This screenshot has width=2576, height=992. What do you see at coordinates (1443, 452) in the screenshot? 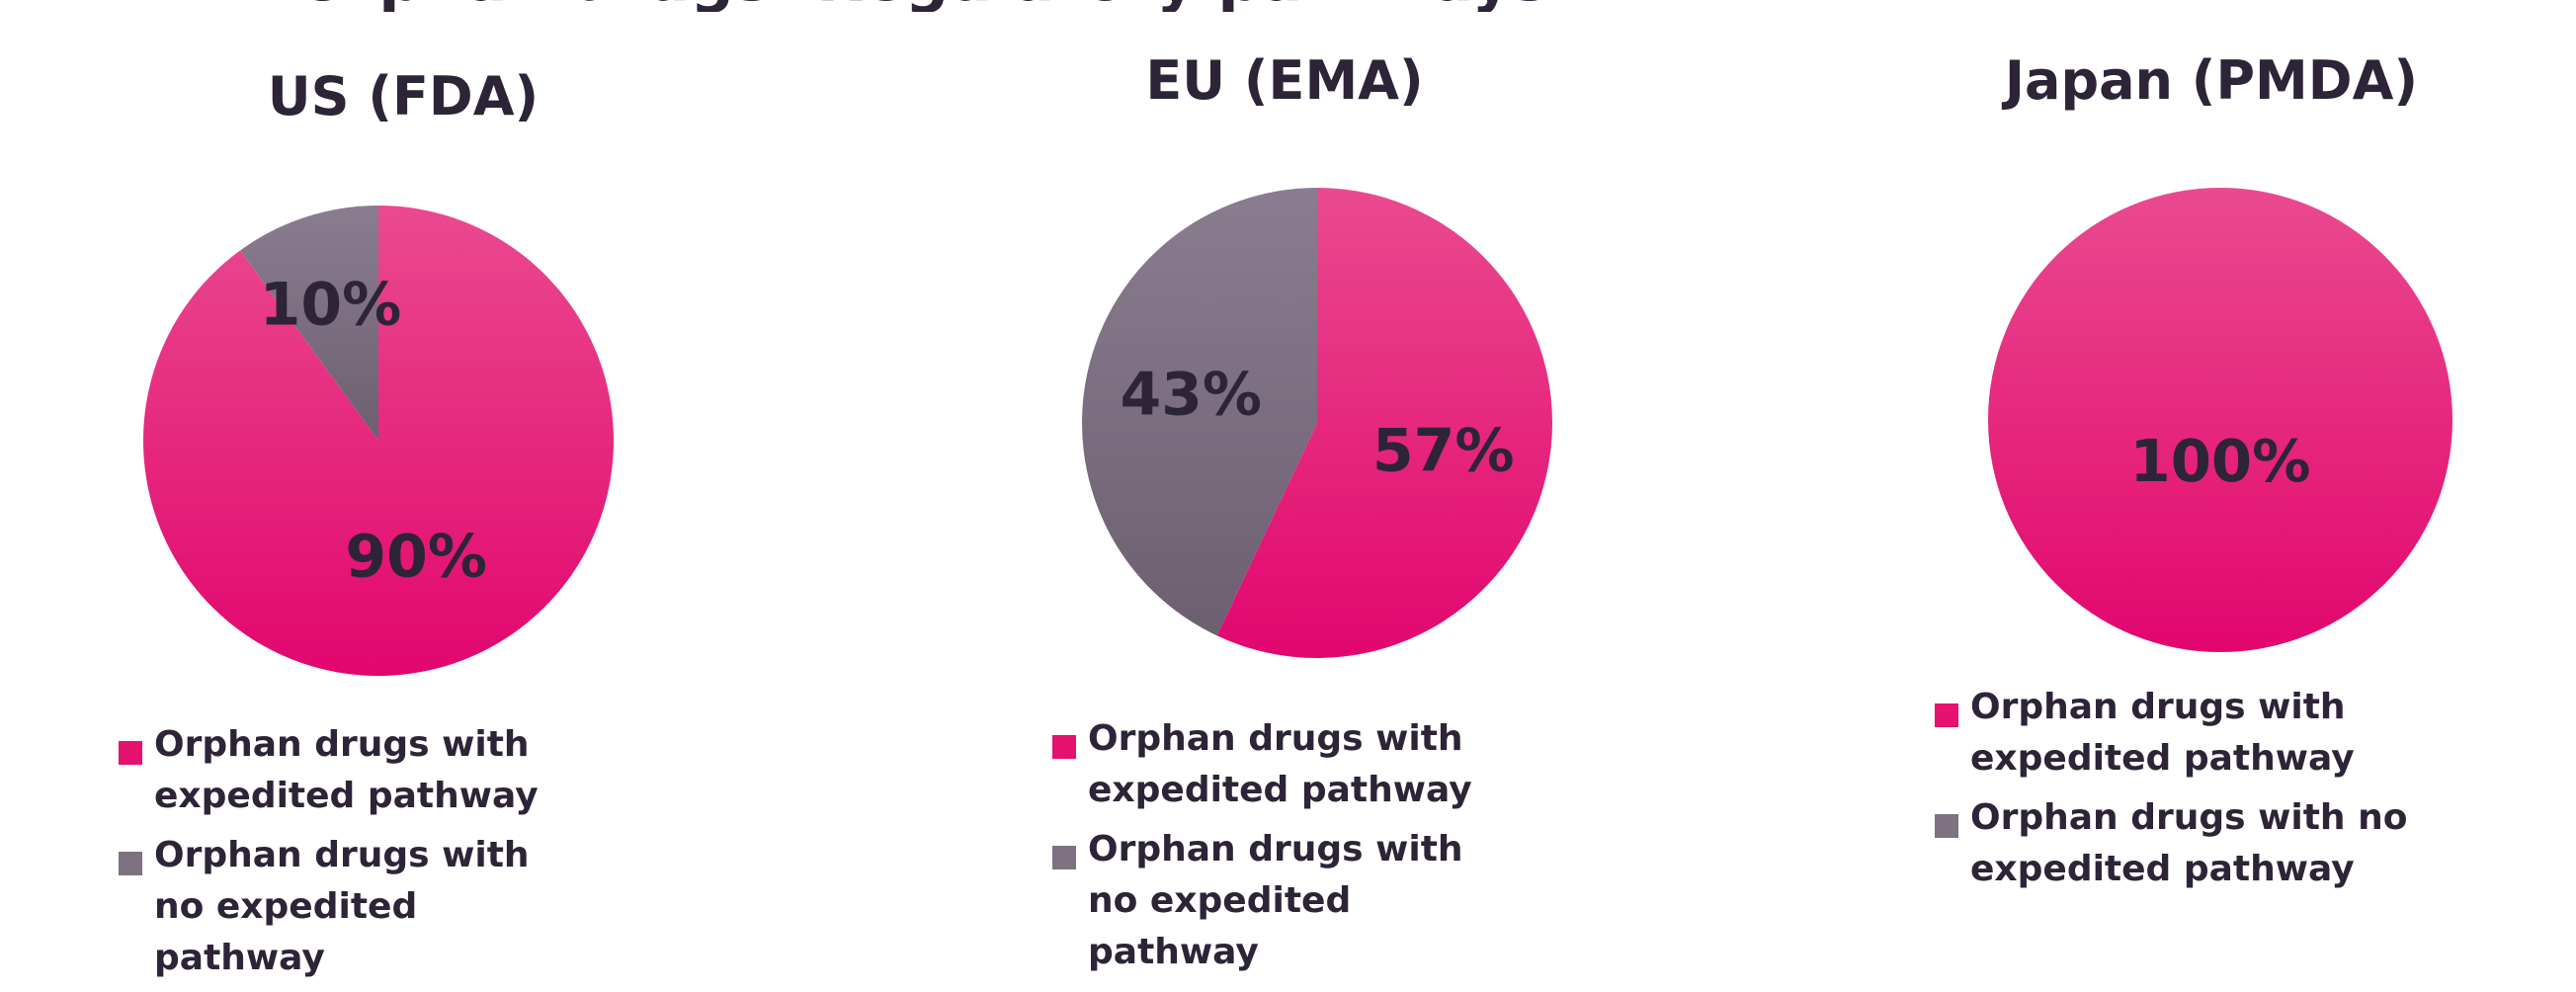
I see `data-label-expedited: 57%` at bounding box center [1443, 452].